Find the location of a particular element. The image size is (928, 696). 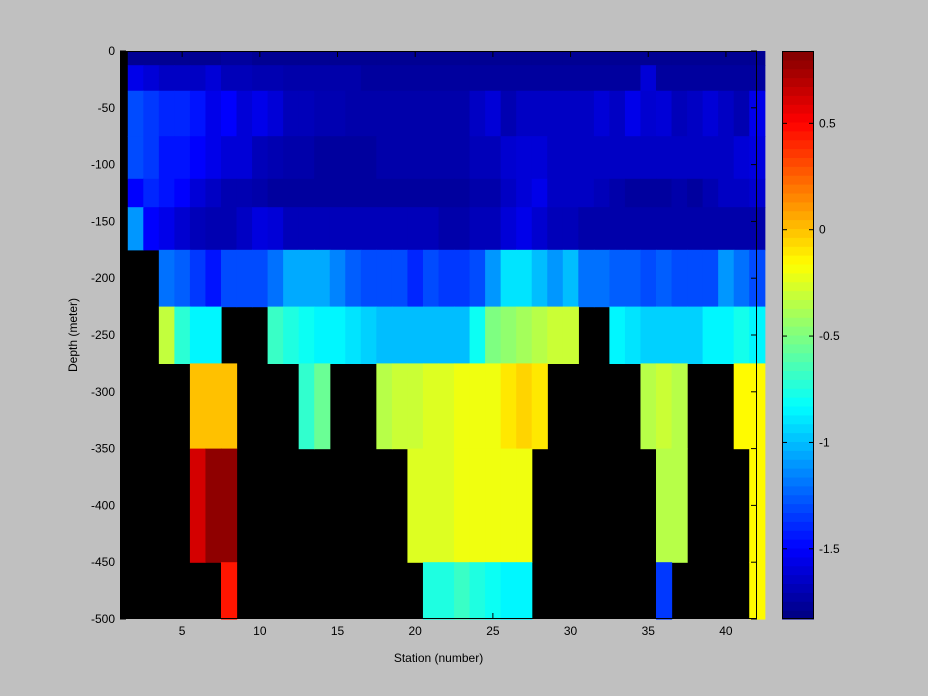

y-tick-label: -50 is located at coordinates (107, 108).